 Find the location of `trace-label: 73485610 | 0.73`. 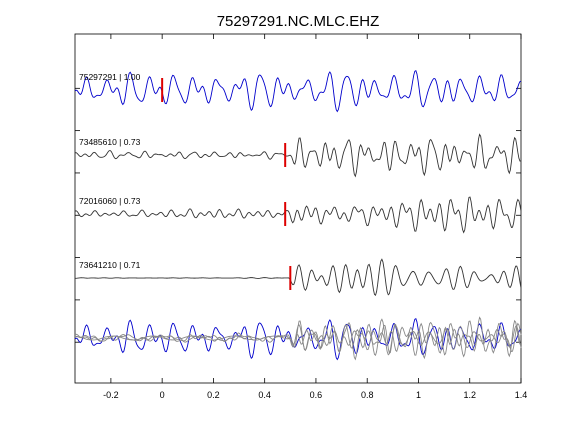

trace-label: 73485610 | 0.73 is located at coordinates (110, 142).